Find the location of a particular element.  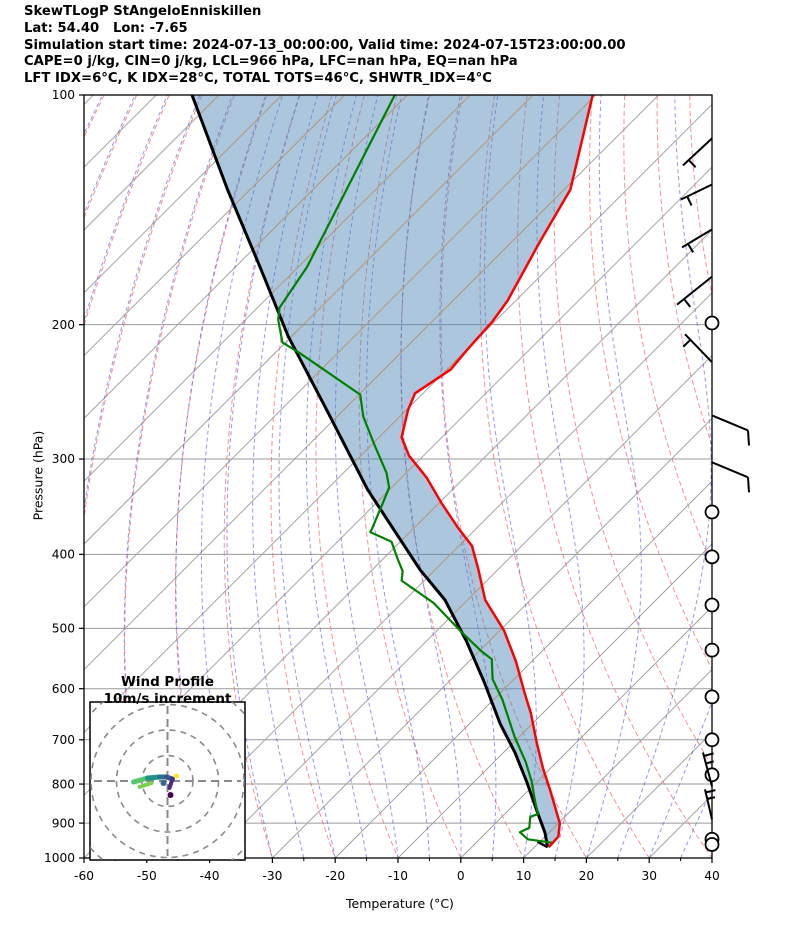

y-tick-label: 100 is located at coordinates (63, 95).